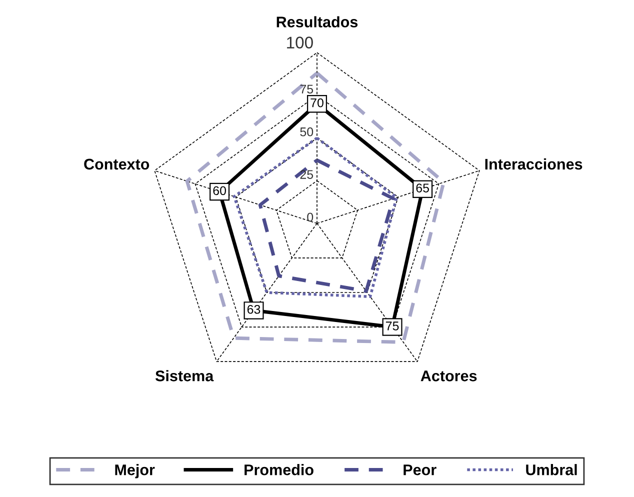  Describe the element at coordinates (551, 470) in the screenshot. I see `legend-label: Umbral` at that location.